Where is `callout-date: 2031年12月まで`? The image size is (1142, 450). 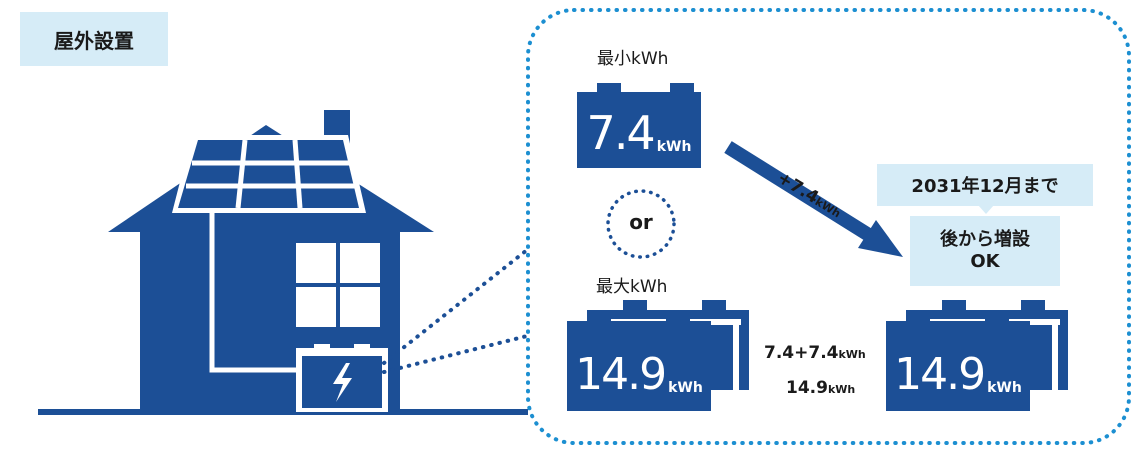
callout-date: 2031年12月まで is located at coordinates (985, 185).